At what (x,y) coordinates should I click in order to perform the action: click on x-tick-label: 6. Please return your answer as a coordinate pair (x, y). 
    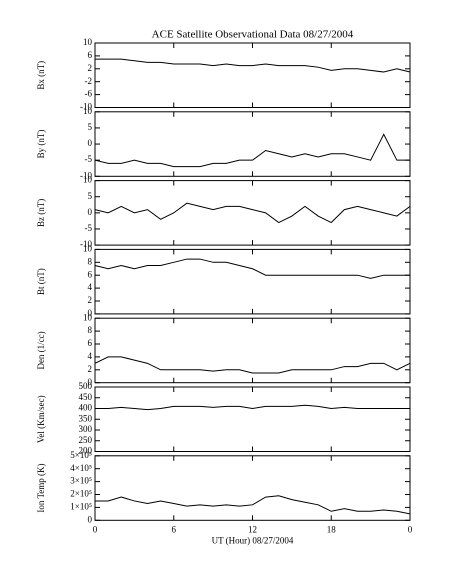
    Looking at the image, I should click on (174, 529).